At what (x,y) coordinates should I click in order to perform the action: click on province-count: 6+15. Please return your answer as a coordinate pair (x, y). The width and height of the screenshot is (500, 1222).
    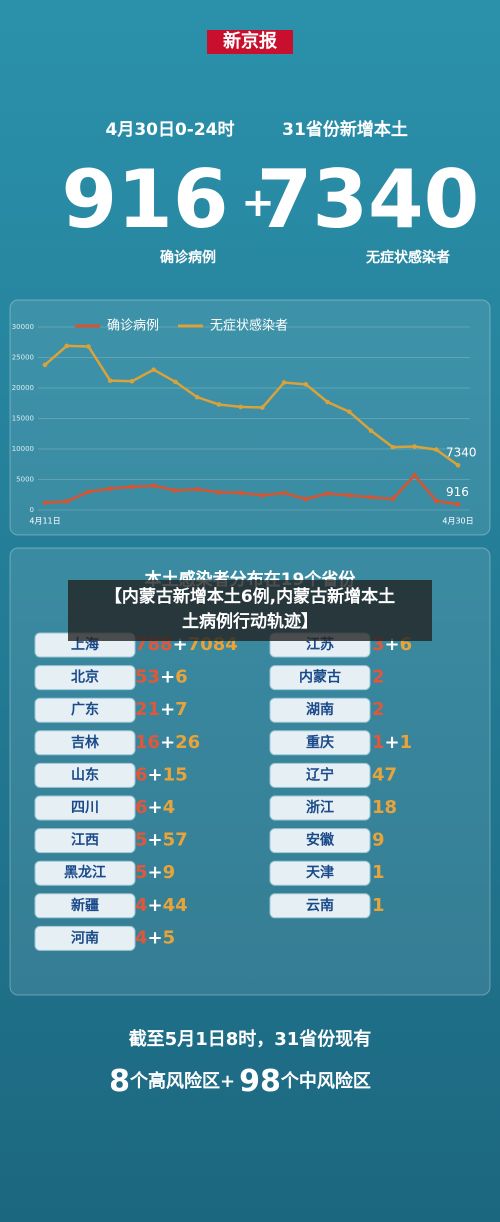
    Looking at the image, I should click on (161, 774).